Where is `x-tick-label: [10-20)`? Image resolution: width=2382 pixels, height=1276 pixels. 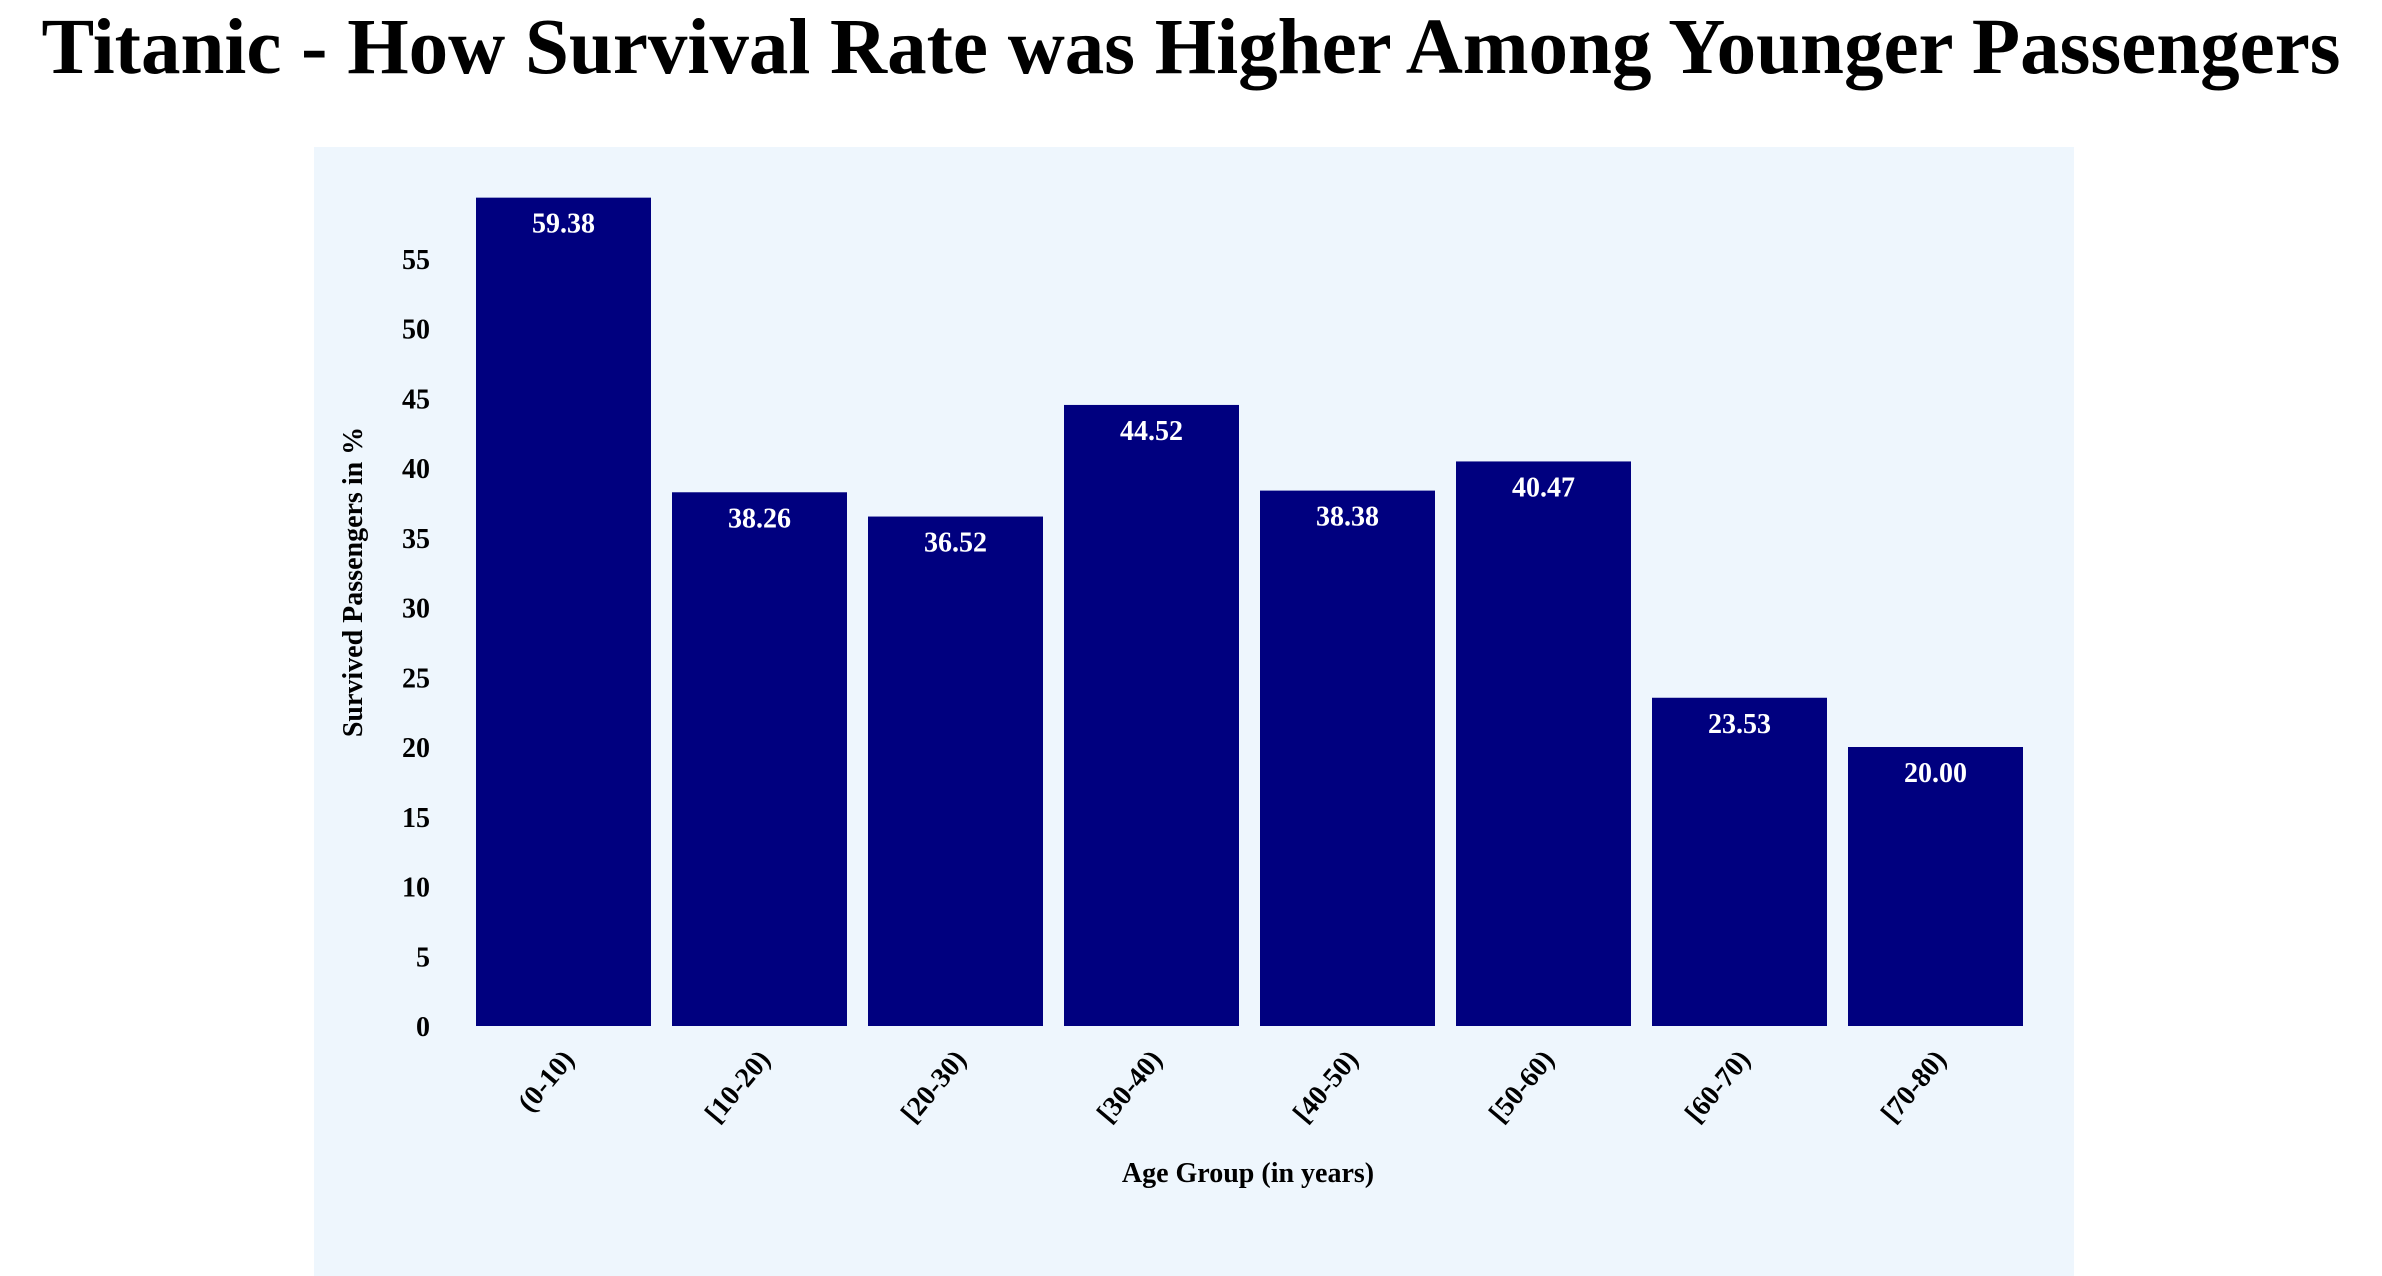
x-tick-label: [10-20) is located at coordinates (738, 1087).